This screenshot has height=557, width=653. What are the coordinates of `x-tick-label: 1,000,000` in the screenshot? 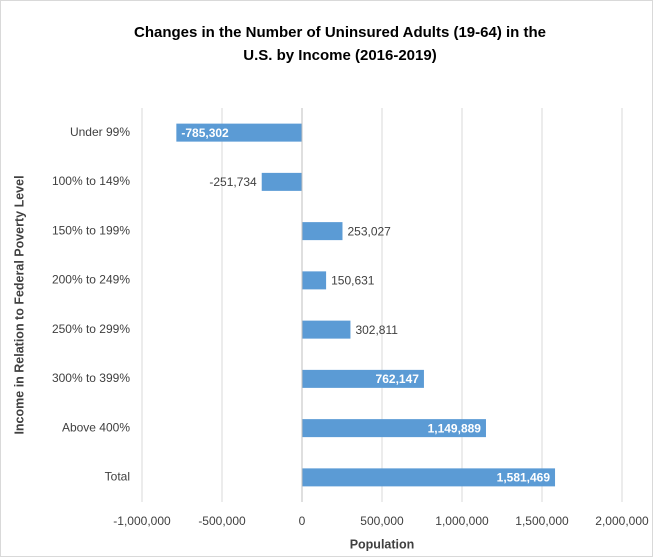 It's located at (462, 521).